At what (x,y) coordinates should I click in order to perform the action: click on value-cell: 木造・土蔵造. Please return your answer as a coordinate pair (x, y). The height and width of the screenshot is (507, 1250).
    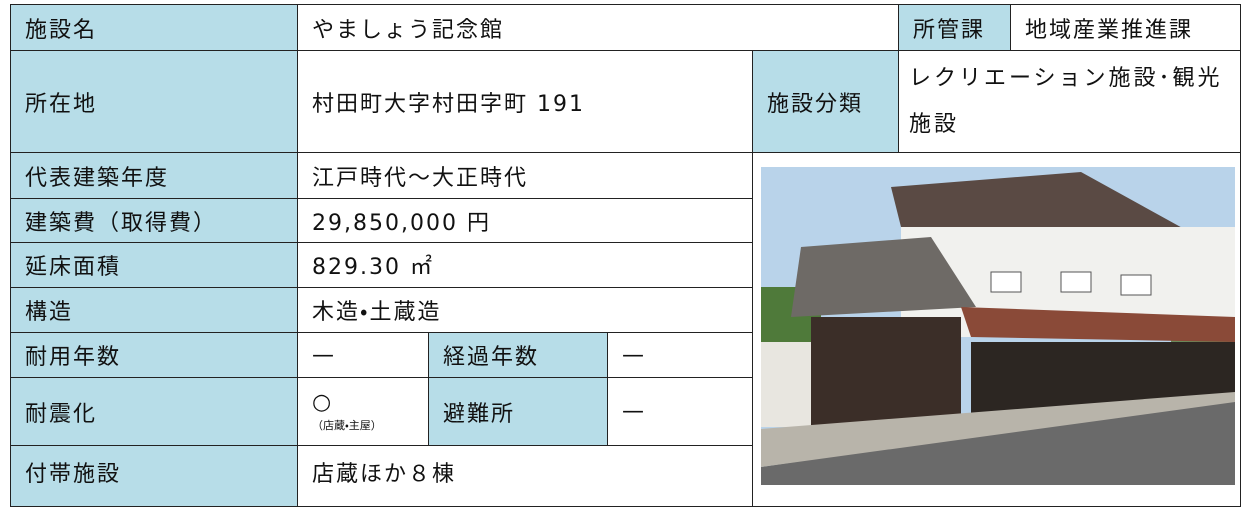
    Looking at the image, I should click on (525, 310).